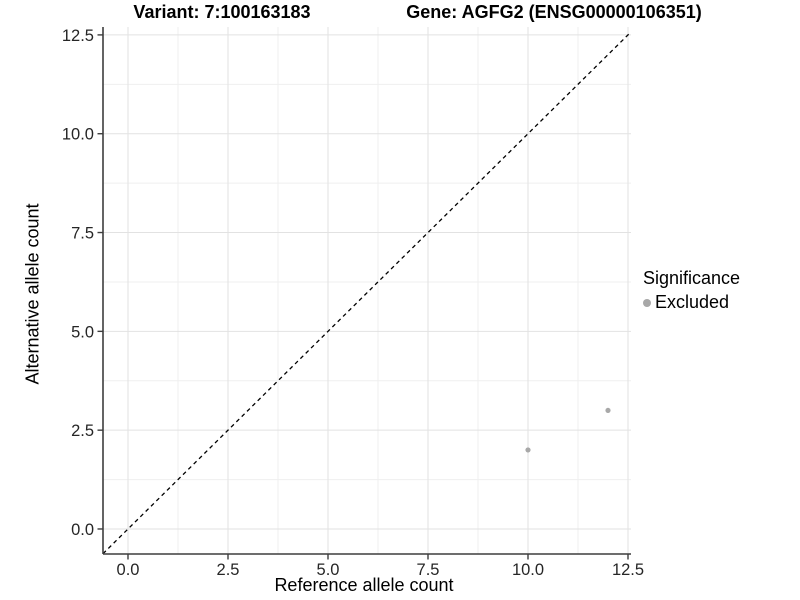 The height and width of the screenshot is (600, 800). I want to click on legend-point-icon, so click(647, 302).